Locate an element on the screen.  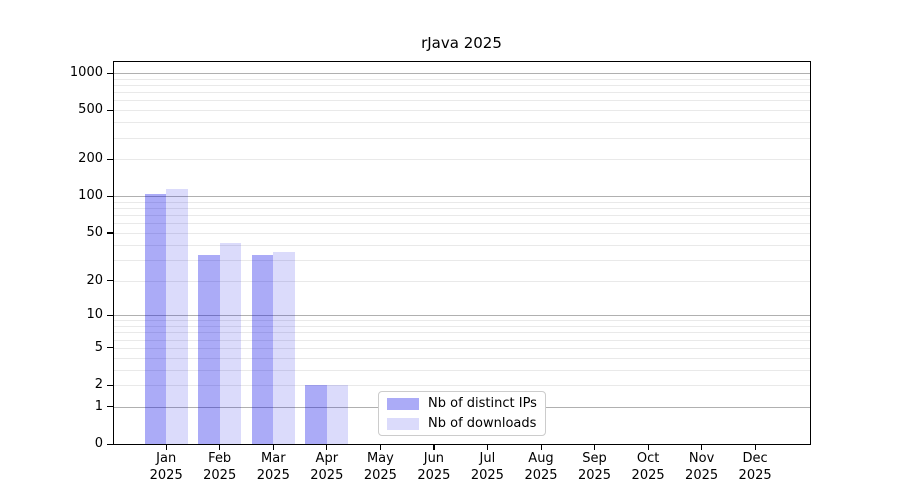
y-tick-label-50: 50 is located at coordinates (94, 232).